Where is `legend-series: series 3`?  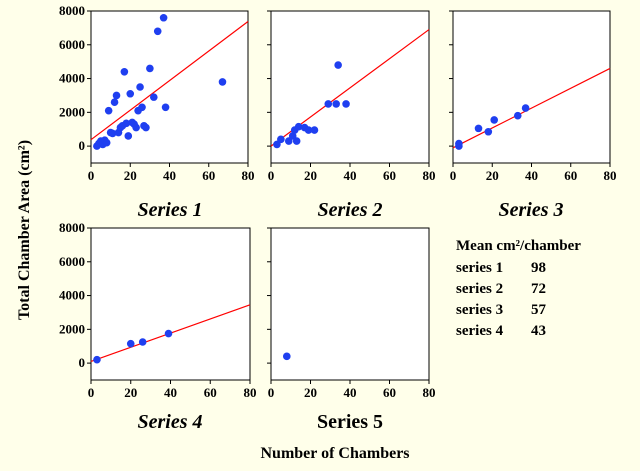 legend-series: series 3 is located at coordinates (479, 310).